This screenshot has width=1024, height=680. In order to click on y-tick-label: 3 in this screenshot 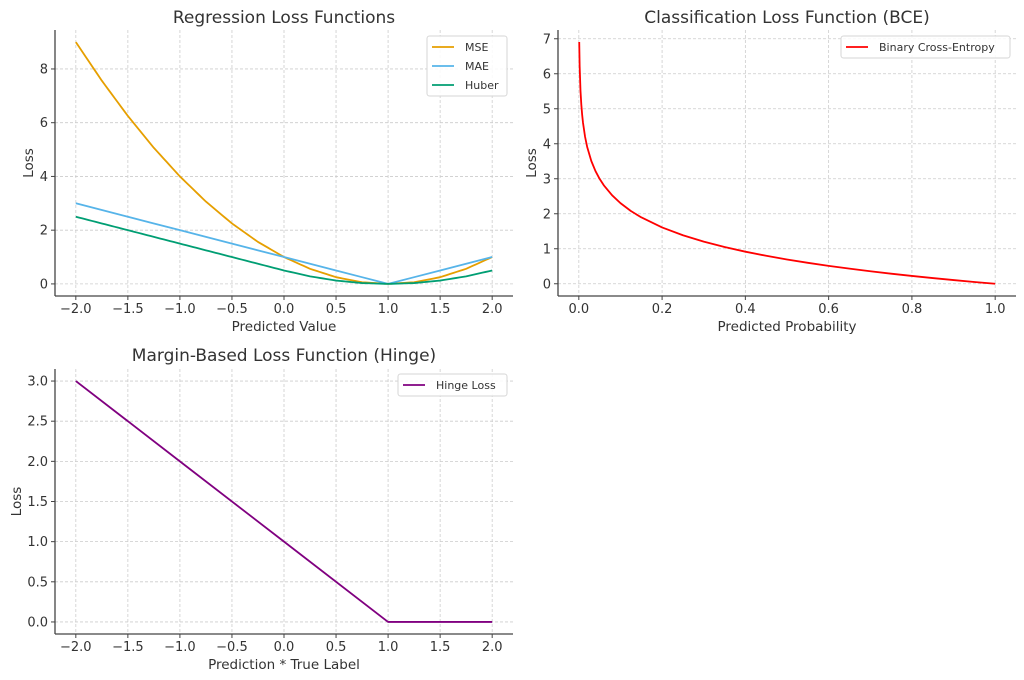, I will do `click(547, 179)`.